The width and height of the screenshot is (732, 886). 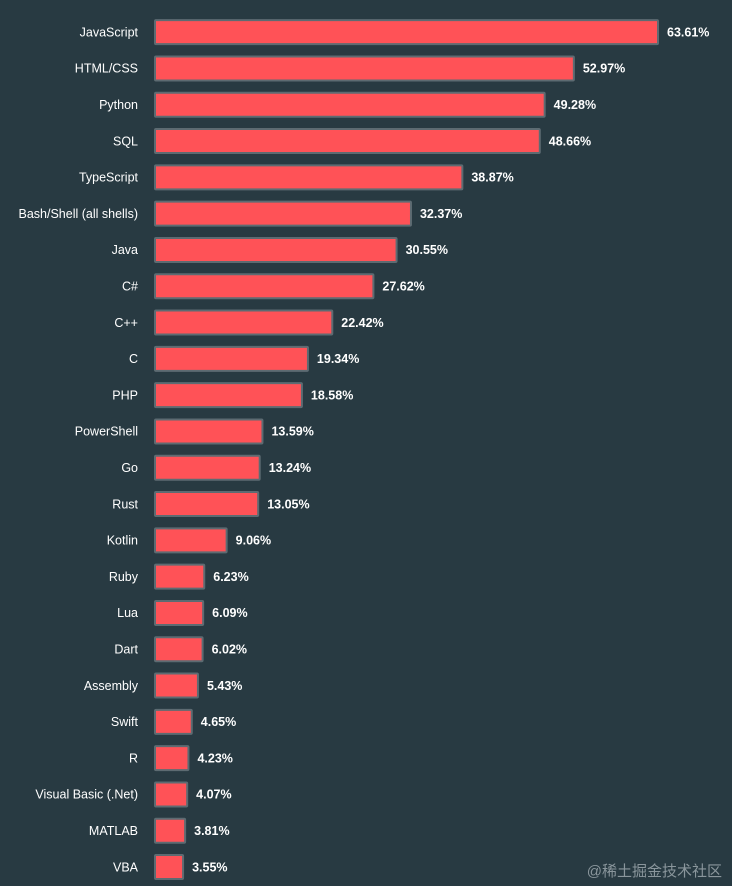 What do you see at coordinates (125, 722) in the screenshot?
I see `category-label: Swift` at bounding box center [125, 722].